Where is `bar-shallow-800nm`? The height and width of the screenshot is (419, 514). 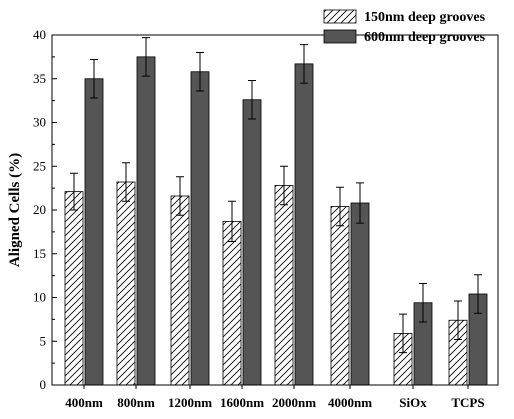
bar-shallow-800nm is located at coordinates (126, 283).